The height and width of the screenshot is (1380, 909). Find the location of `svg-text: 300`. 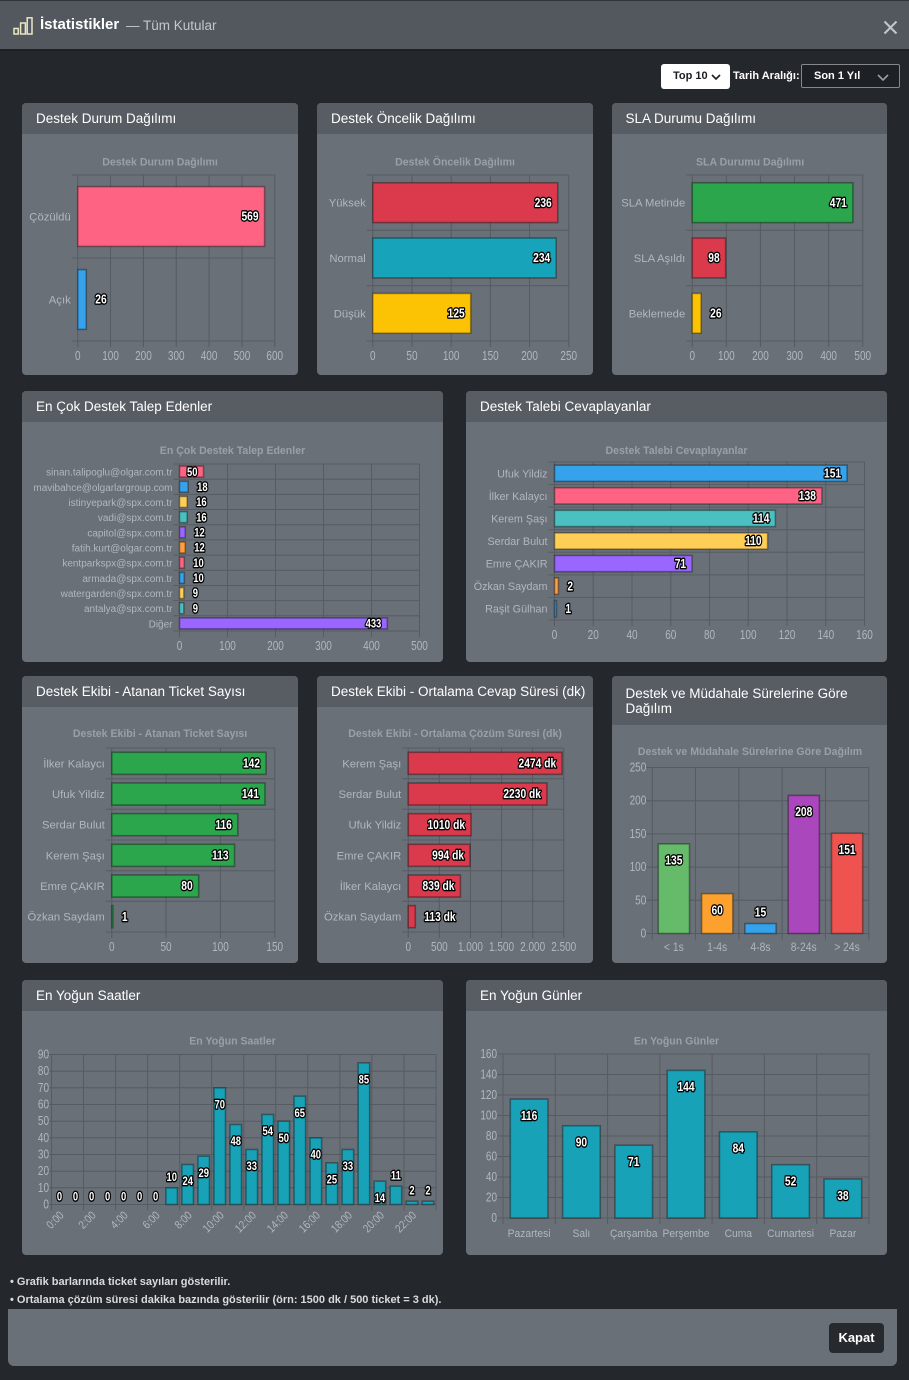

svg-text: 300 is located at coordinates (176, 356).